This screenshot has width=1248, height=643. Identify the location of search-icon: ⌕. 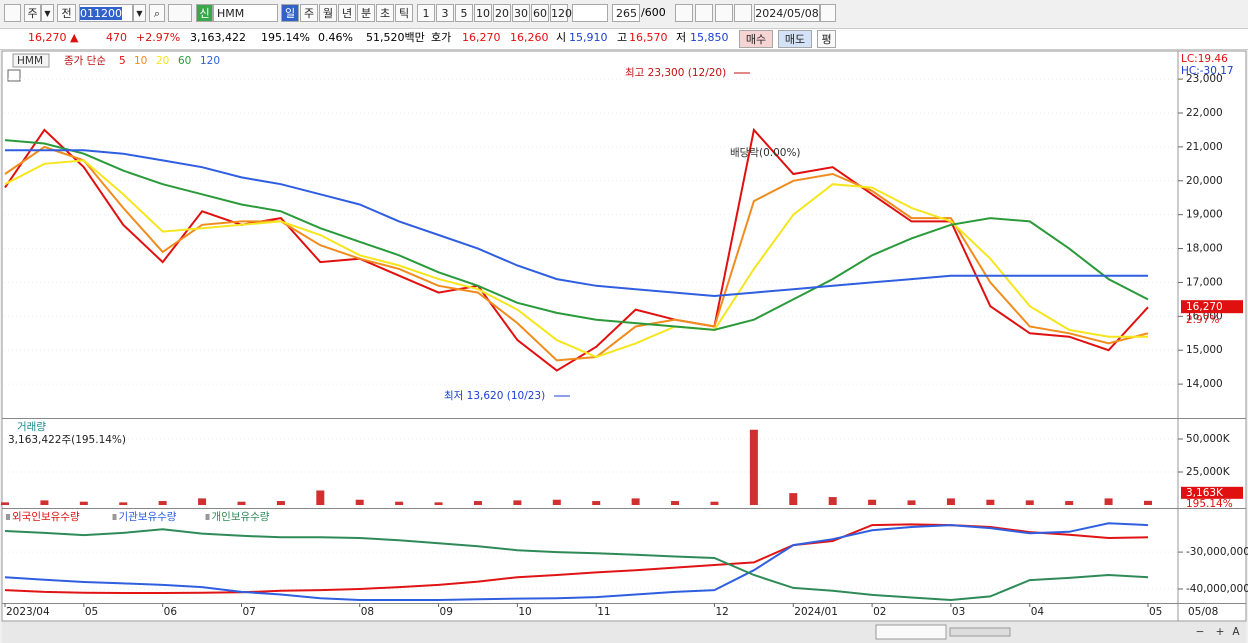
(157, 13).